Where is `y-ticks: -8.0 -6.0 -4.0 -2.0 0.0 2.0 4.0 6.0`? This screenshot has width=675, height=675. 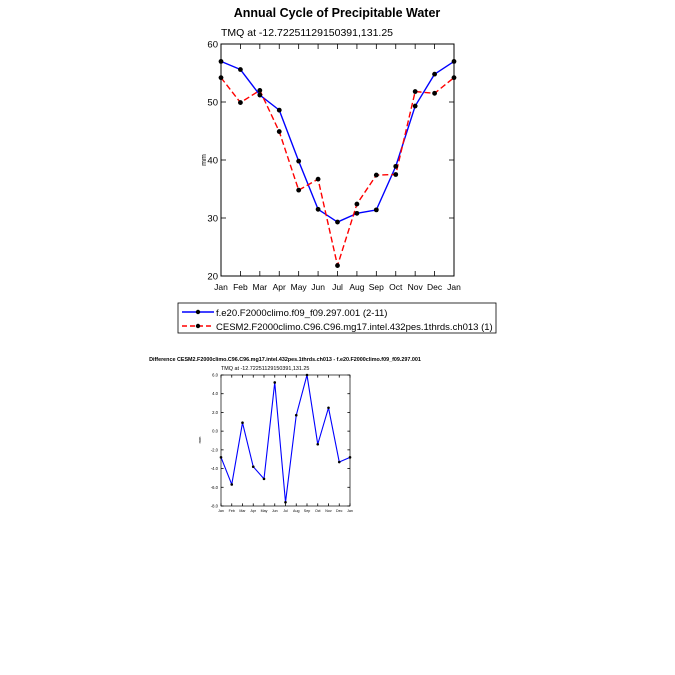
y-ticks: -8.0 -6.0 -4.0 -2.0 0.0 2.0 4.0 6.0 is located at coordinates (280, 440).